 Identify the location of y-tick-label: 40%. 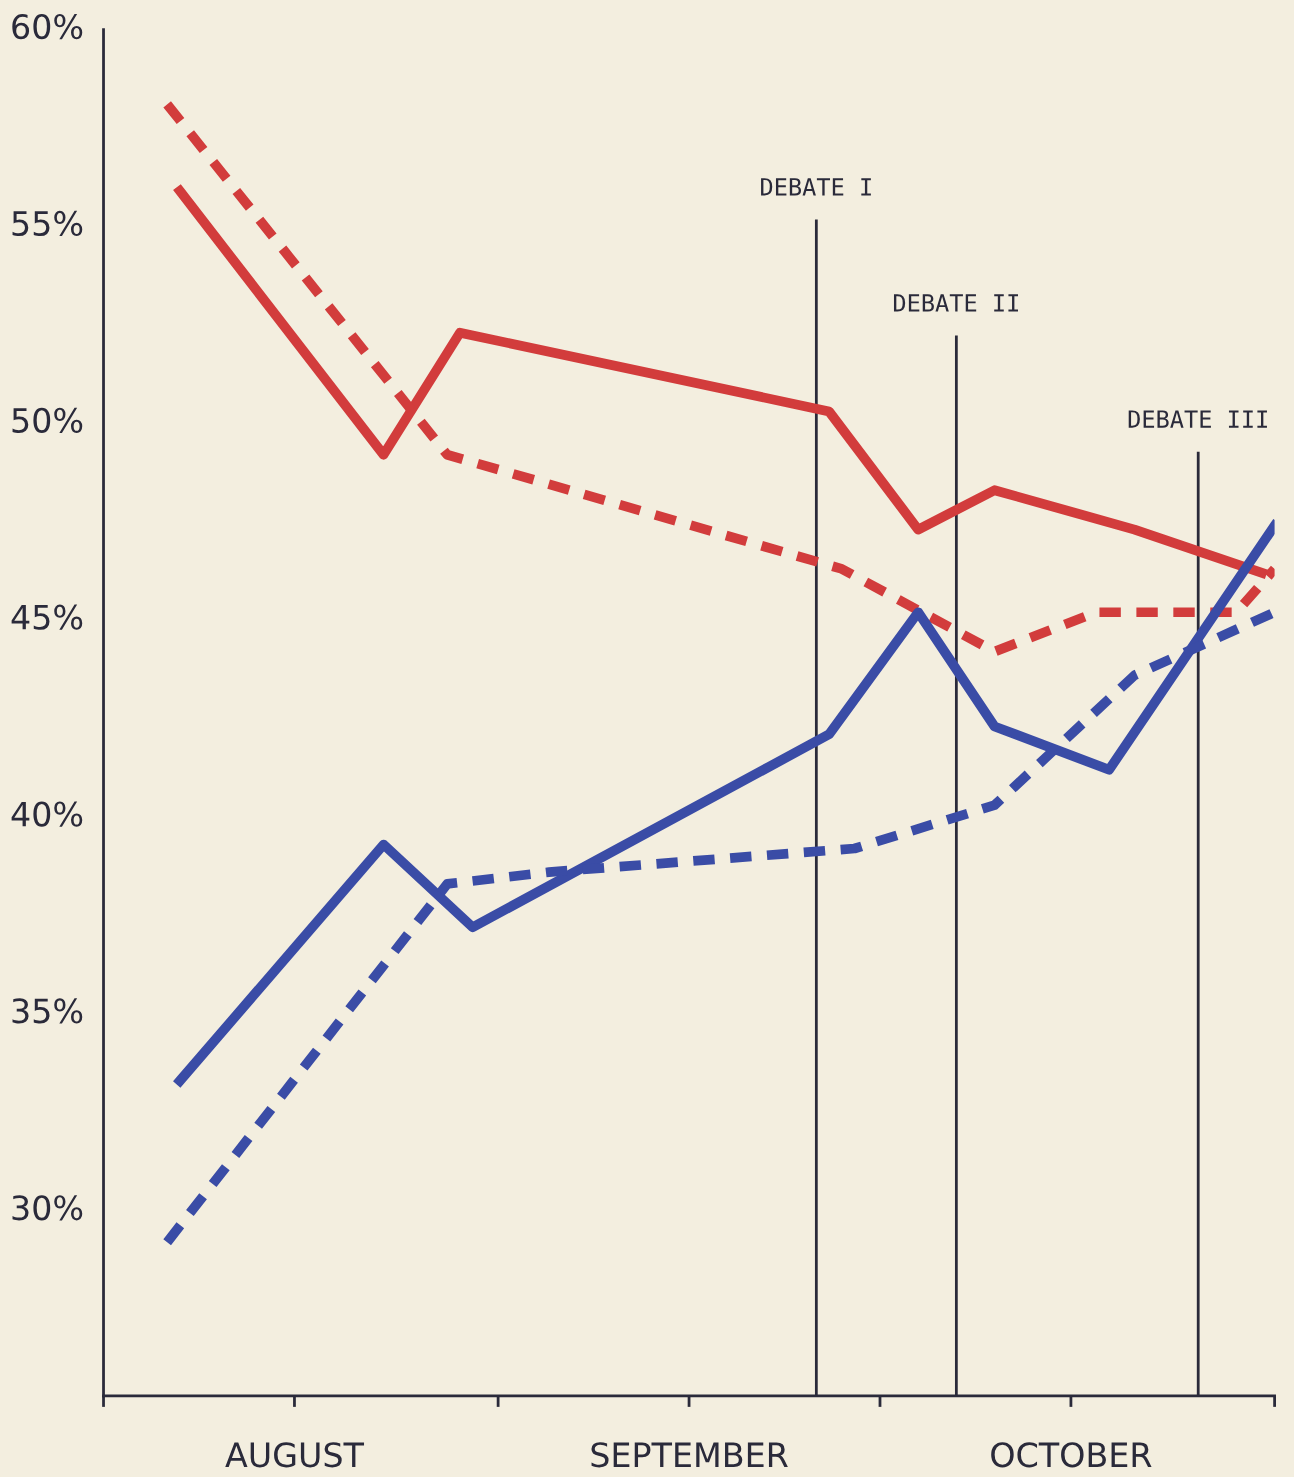
(47, 814).